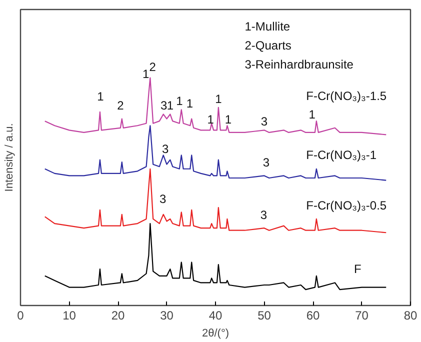 This screenshot has height=342, width=421. Describe the element at coordinates (268, 45) in the screenshot. I see `text: 2-Quarts` at that location.